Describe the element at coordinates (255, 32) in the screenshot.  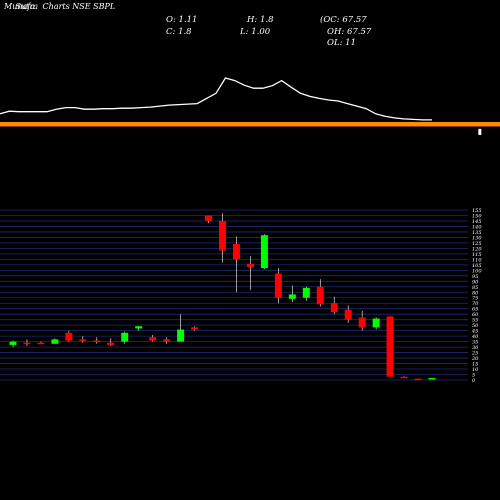
I see `low-value: L: 1.00` at that location.